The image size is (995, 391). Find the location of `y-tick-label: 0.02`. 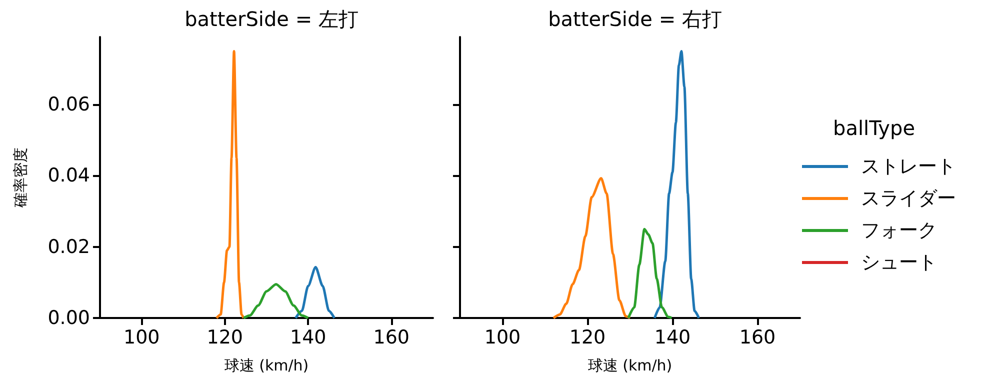

y-tick-label: 0.02 is located at coordinates (69, 247).